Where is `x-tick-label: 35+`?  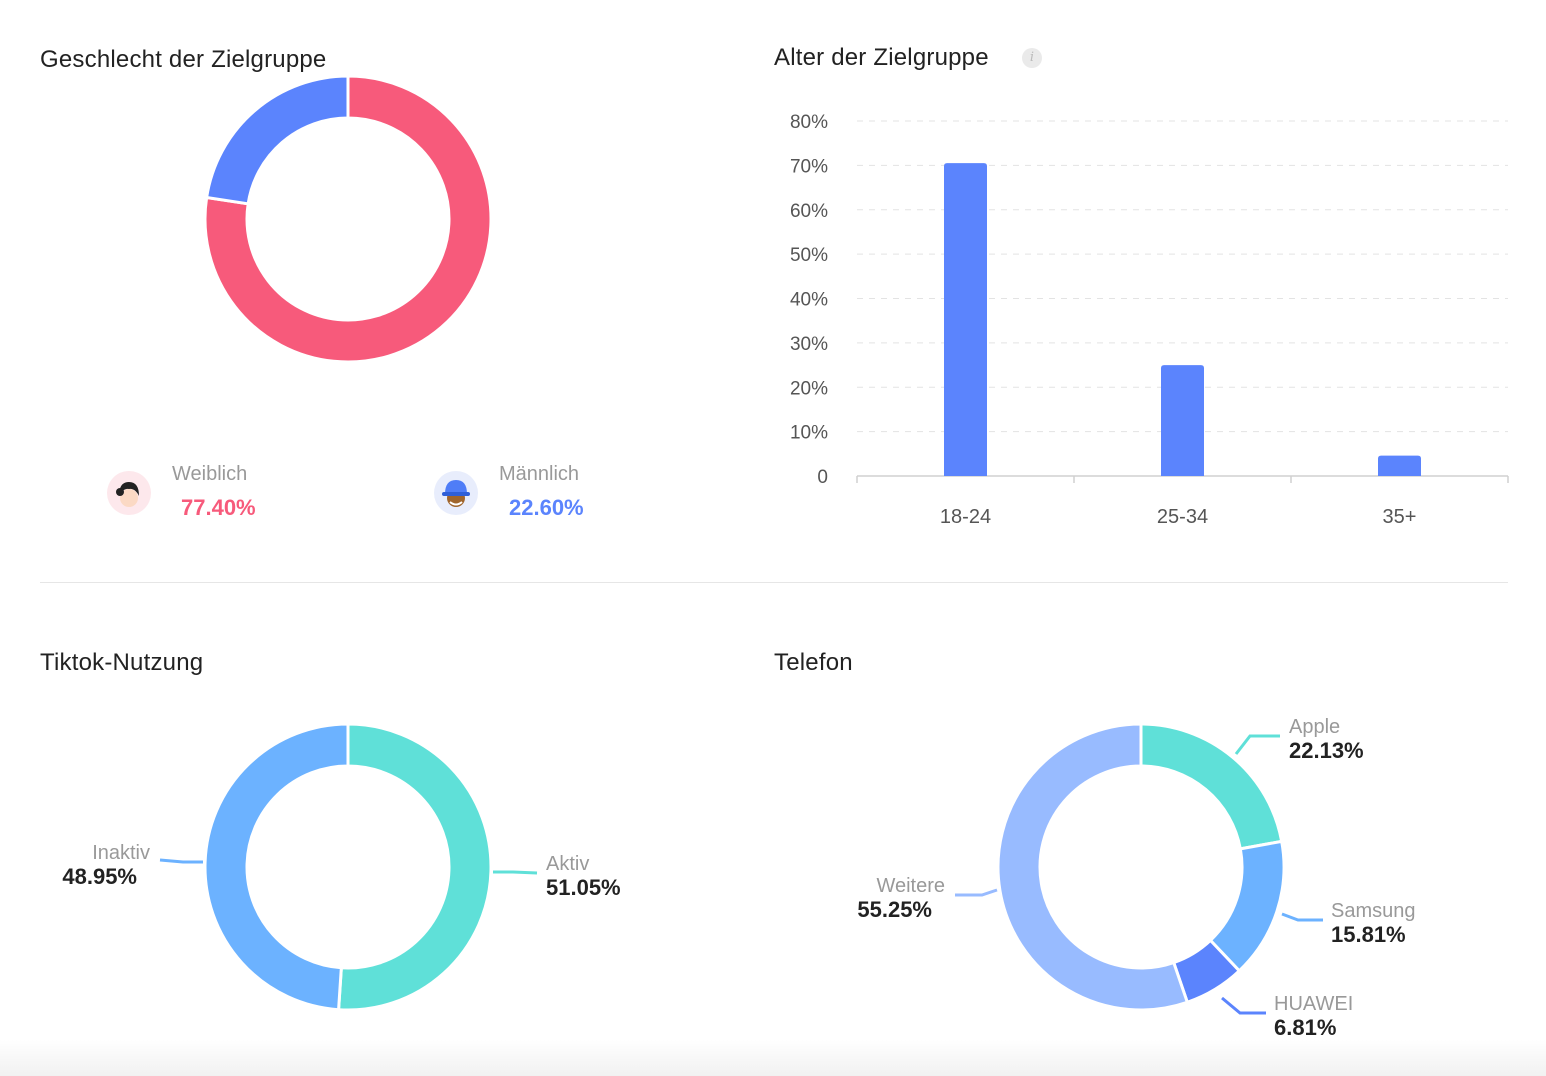 x-tick-label: 35+ is located at coordinates (1400, 517).